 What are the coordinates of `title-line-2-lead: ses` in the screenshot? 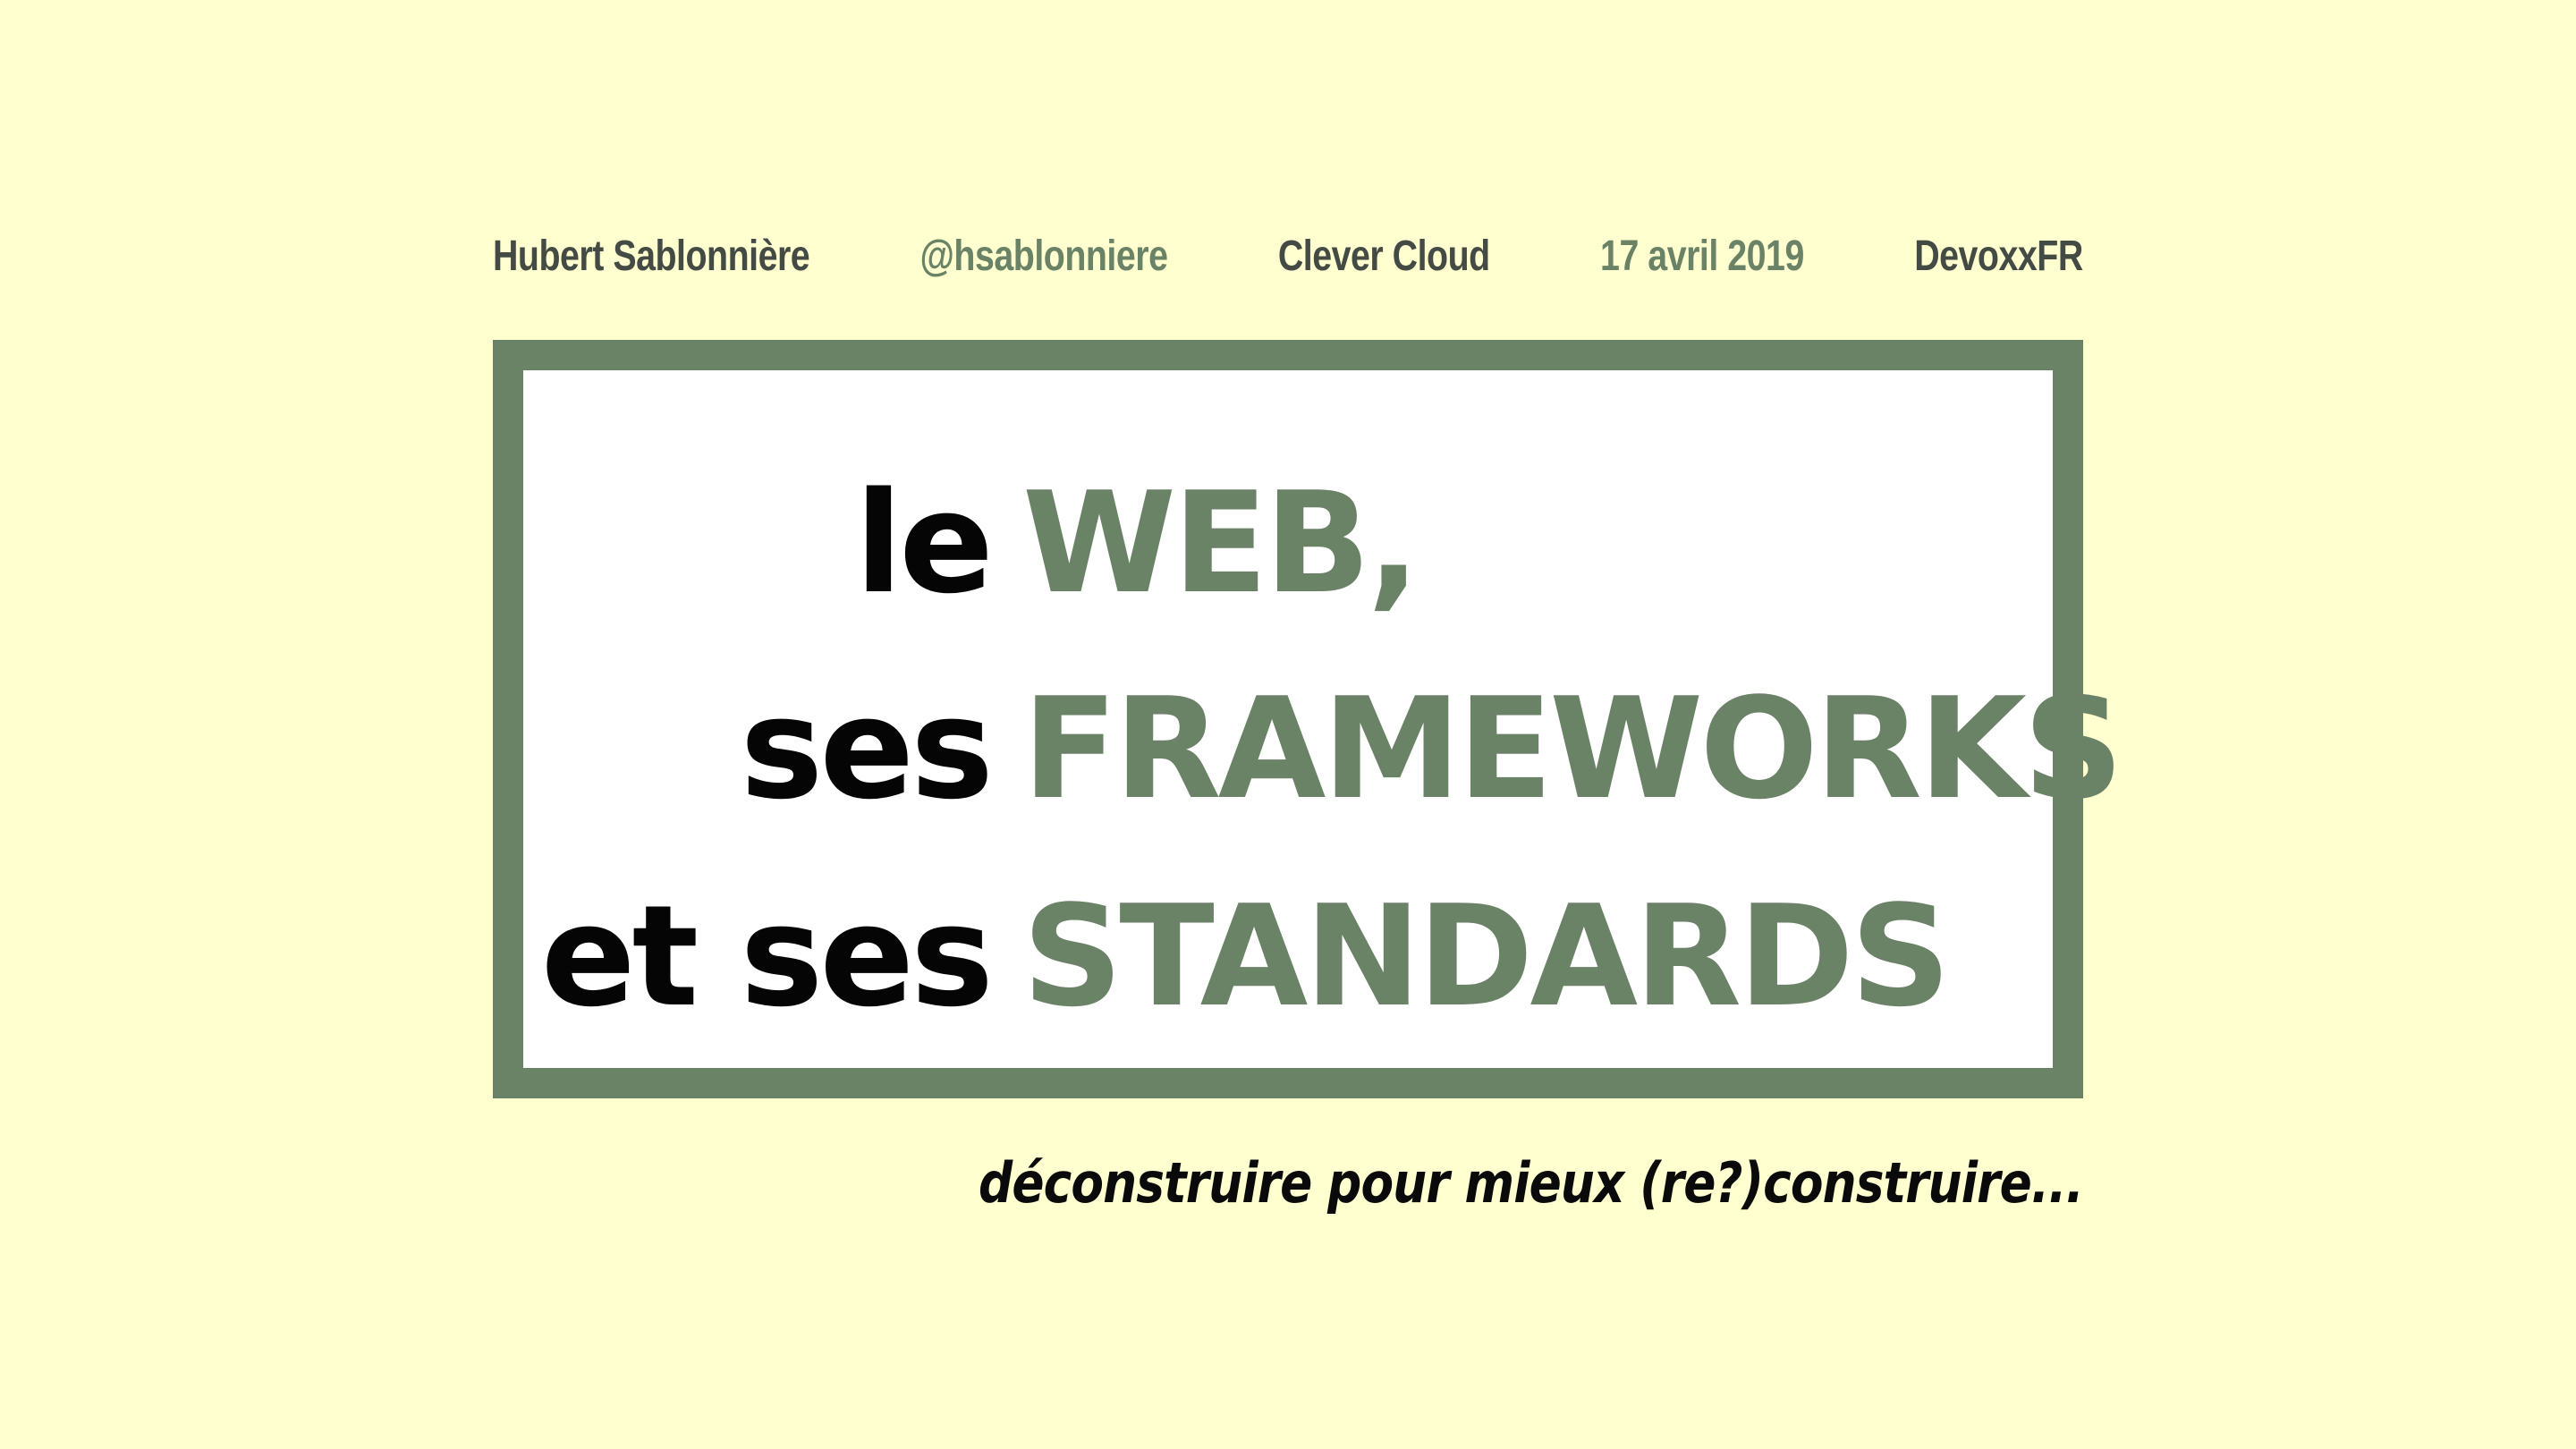 It's located at (867, 748).